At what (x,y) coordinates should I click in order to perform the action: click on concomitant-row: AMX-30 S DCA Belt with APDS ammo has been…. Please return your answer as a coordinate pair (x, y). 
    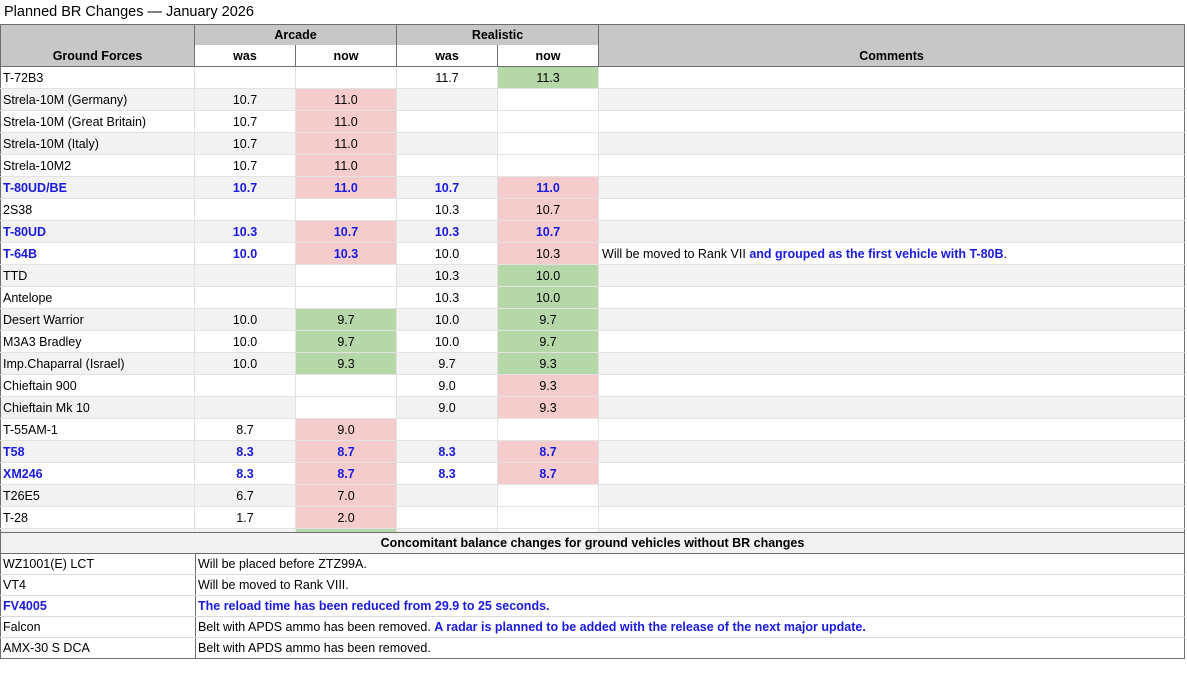
    Looking at the image, I should click on (592, 648).